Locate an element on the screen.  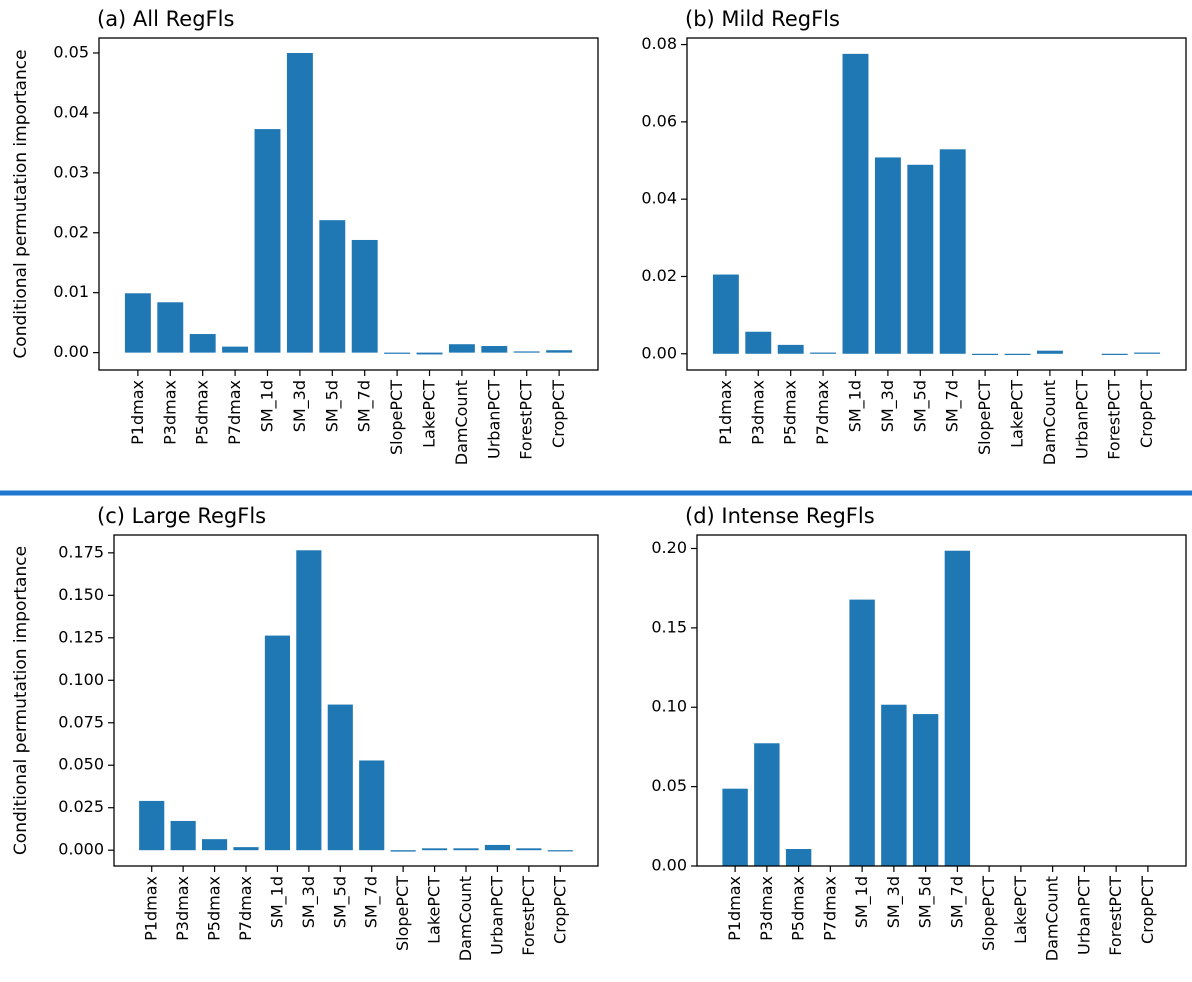
y-tick-label: 0.10 is located at coordinates (669, 706).